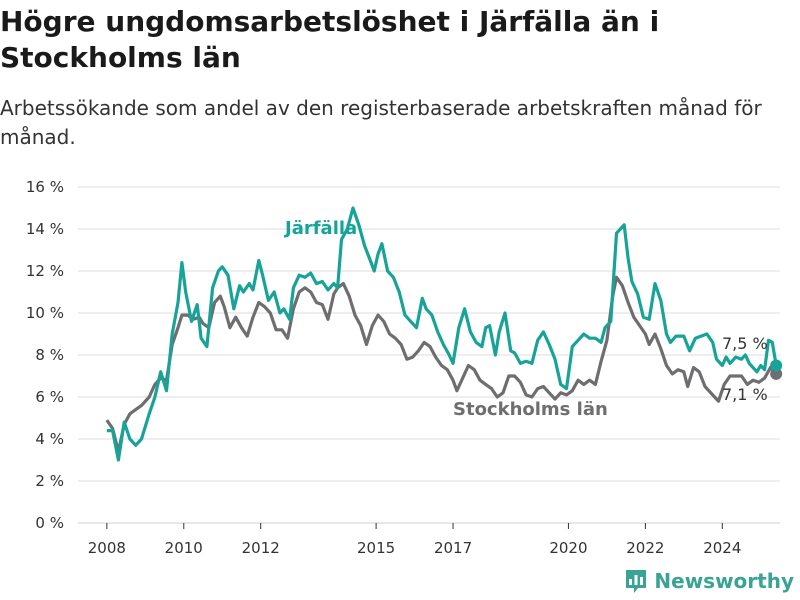 The image size is (800, 600). I want to click on y-tick-label: 16 %, so click(45, 187).